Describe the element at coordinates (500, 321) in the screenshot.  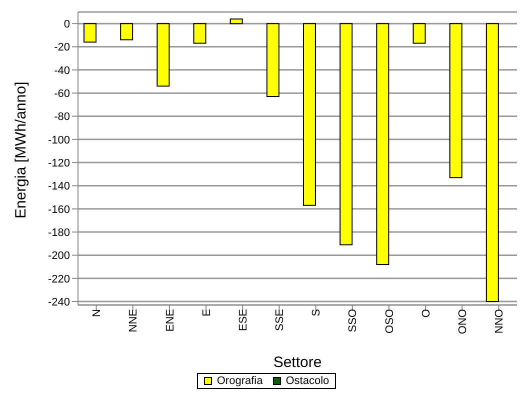
I see `x-tick-label: NNO` at that location.